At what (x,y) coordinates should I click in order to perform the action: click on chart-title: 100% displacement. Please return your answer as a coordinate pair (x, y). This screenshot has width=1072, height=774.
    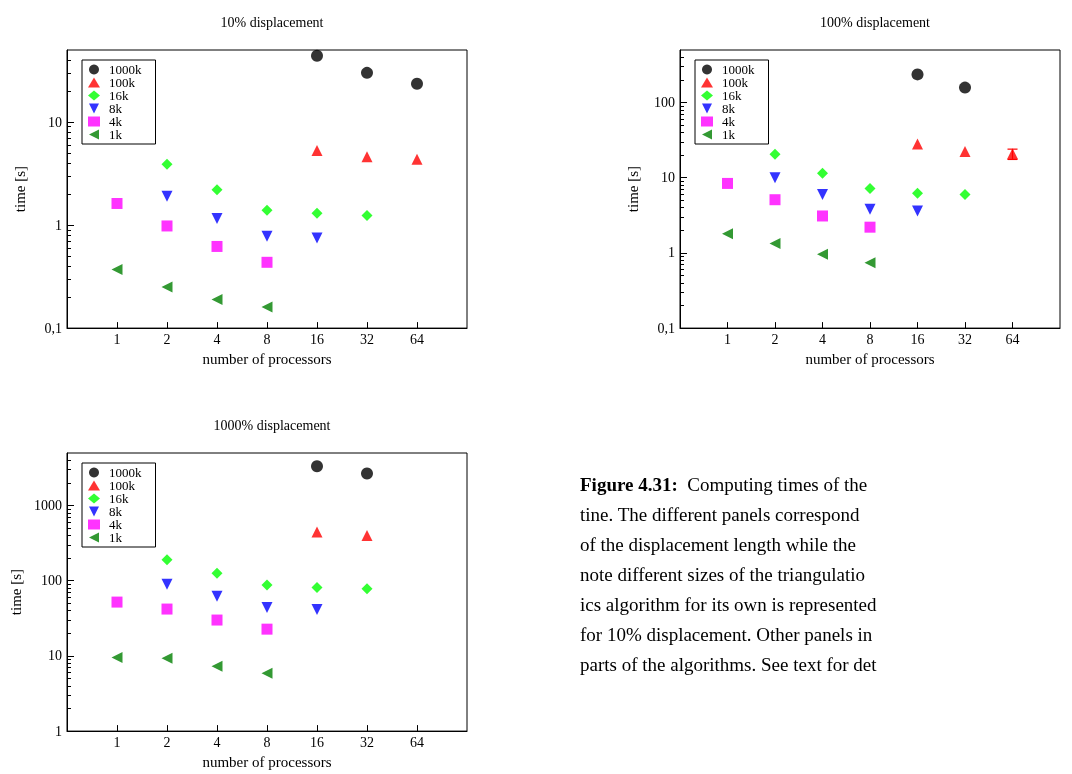
    Looking at the image, I should click on (875, 22).